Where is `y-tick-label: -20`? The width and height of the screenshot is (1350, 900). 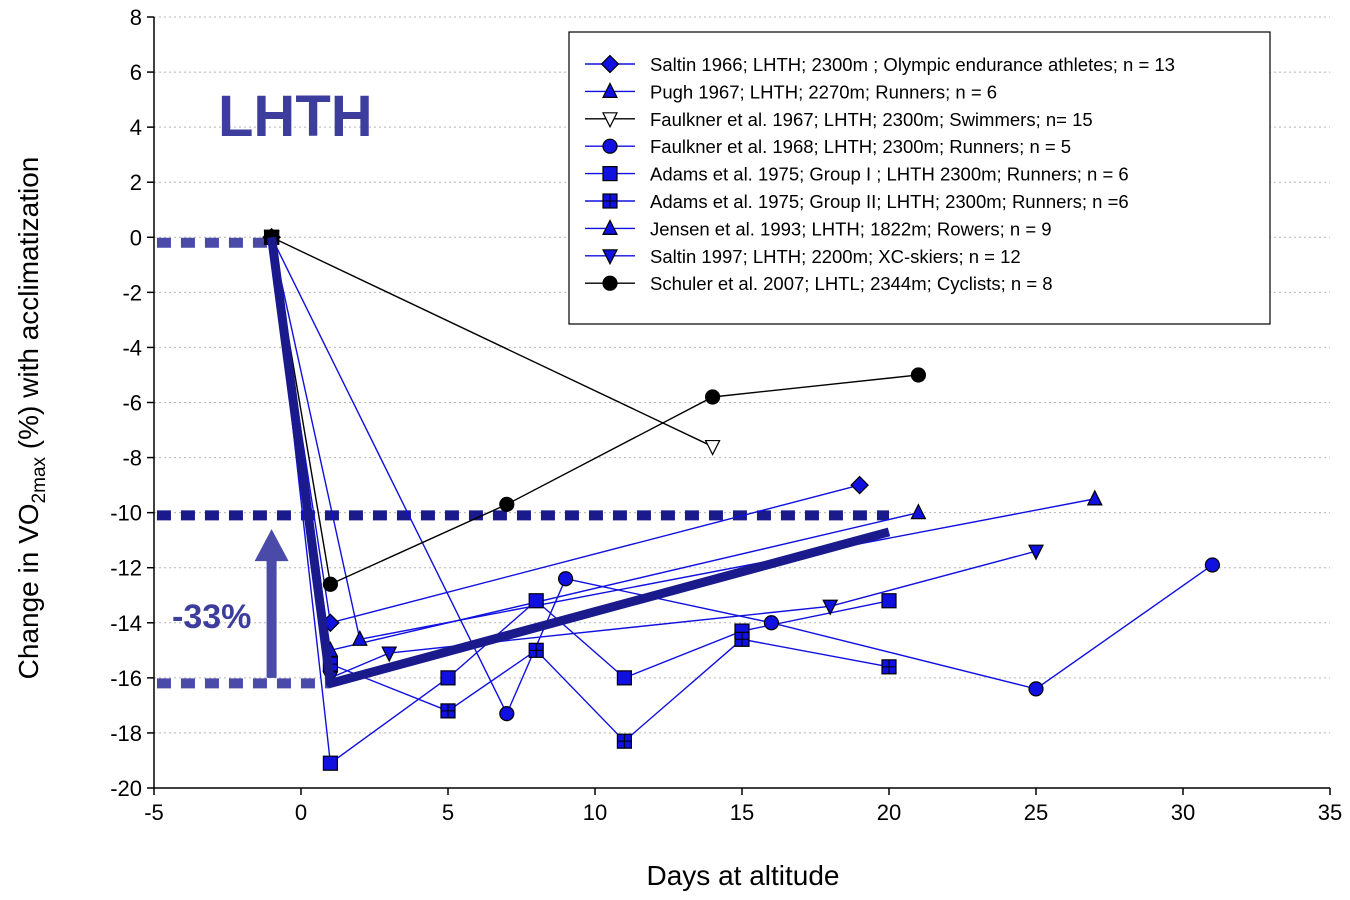 y-tick-label: -20 is located at coordinates (126, 788).